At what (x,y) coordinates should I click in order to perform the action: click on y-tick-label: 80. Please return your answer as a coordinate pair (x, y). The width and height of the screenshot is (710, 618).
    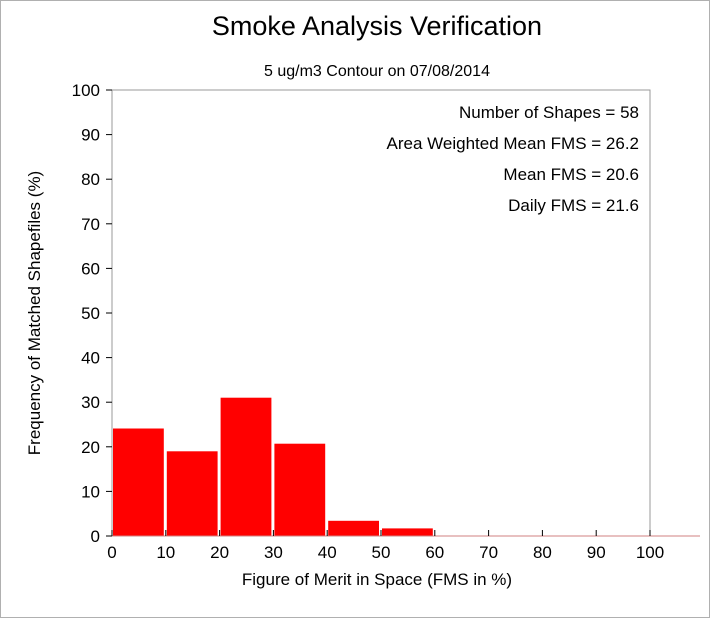
    Looking at the image, I should click on (90, 179).